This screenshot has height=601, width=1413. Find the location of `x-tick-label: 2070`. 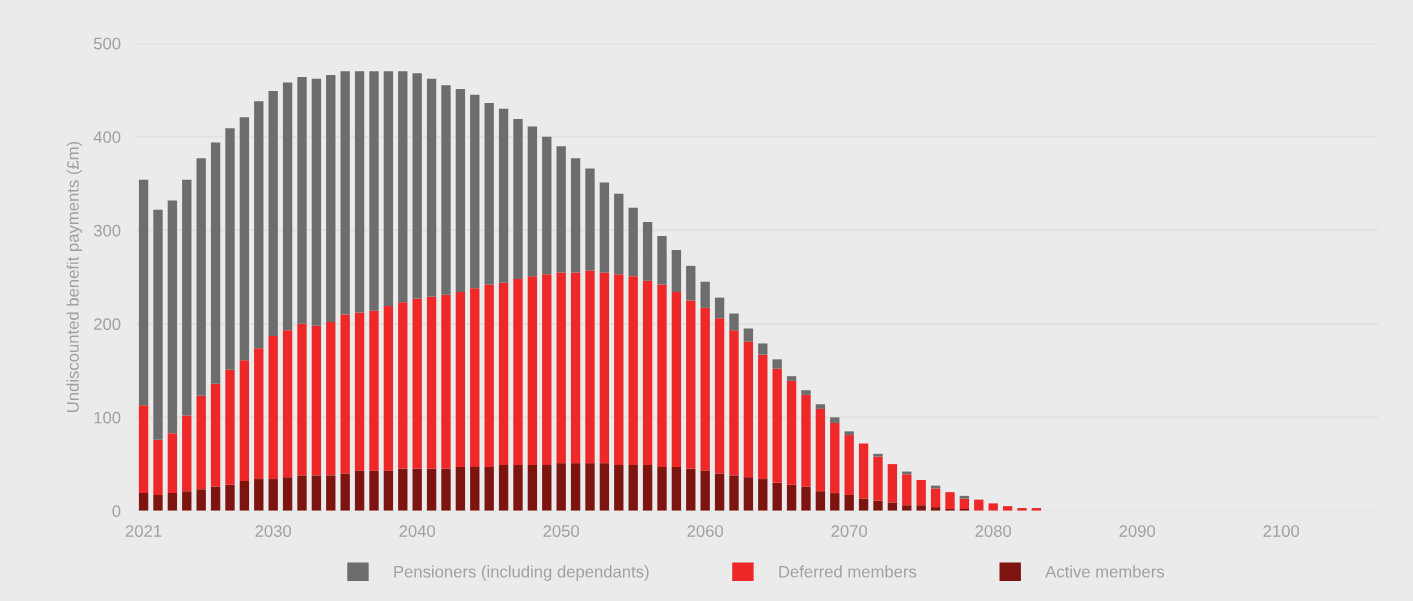

x-tick-label: 2070 is located at coordinates (849, 531).